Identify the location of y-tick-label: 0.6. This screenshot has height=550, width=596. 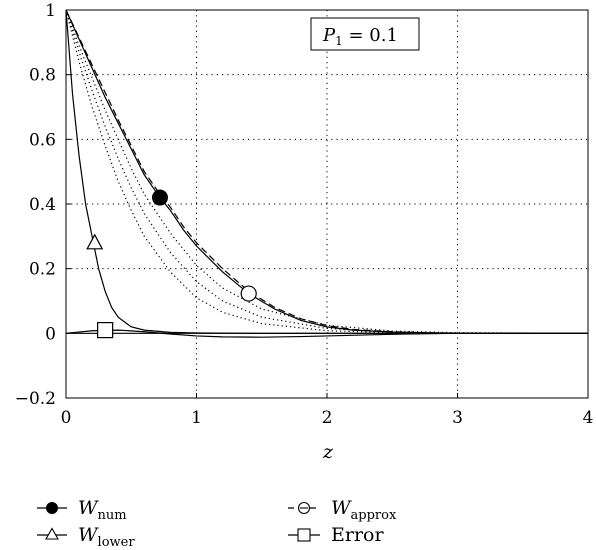
(42, 140).